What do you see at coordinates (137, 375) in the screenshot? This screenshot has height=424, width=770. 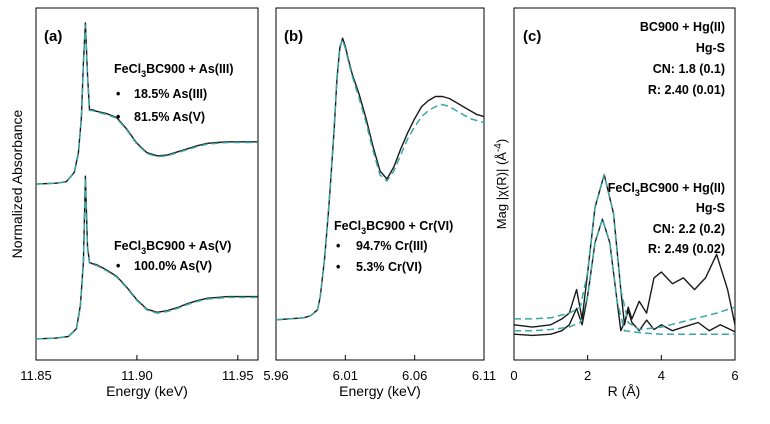 I see `x-tick-label-a-1: 11.90` at bounding box center [137, 375].